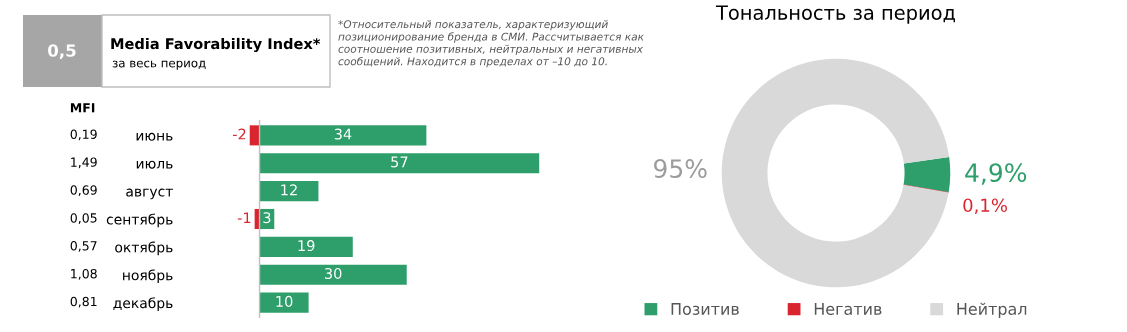 The width and height of the screenshot is (1127, 332). I want to click on y2-tick-label: 0,57, so click(83, 246).